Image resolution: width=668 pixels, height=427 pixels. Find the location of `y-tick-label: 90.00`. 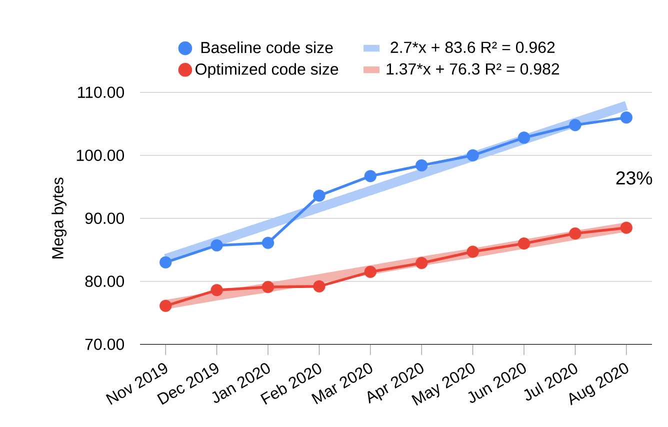

y-tick-label: 90.00 is located at coordinates (104, 218).